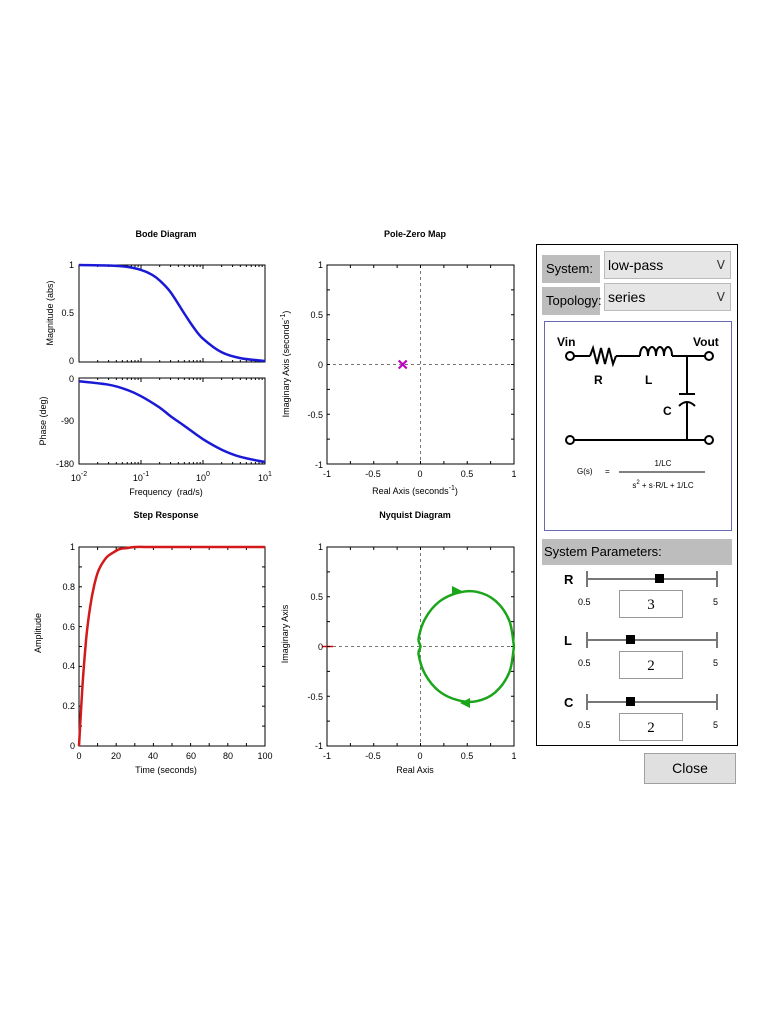  What do you see at coordinates (174, 756) in the screenshot?
I see `step-x-ticks: 0 20 40 60 80 100` at bounding box center [174, 756].